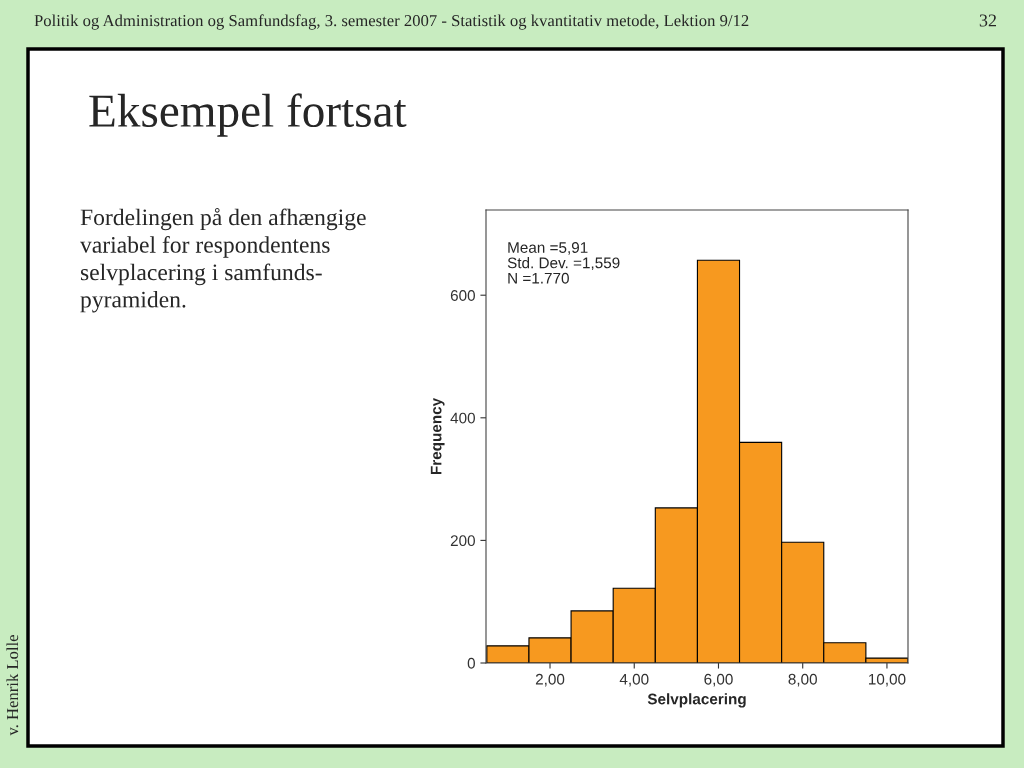  Describe the element at coordinates (223, 260) in the screenshot. I see `text: Fordelingen på den afhængige variabel for respondentens selvplacering i samfunds- pyramiden.` at that location.